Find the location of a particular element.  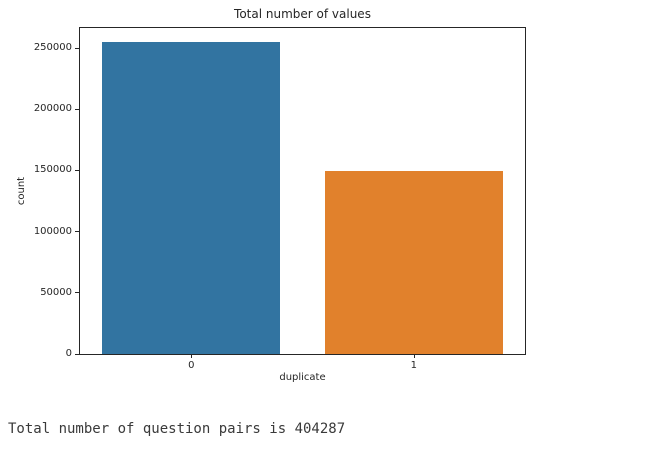

y-tick-label: 200000 is located at coordinates (52, 109).